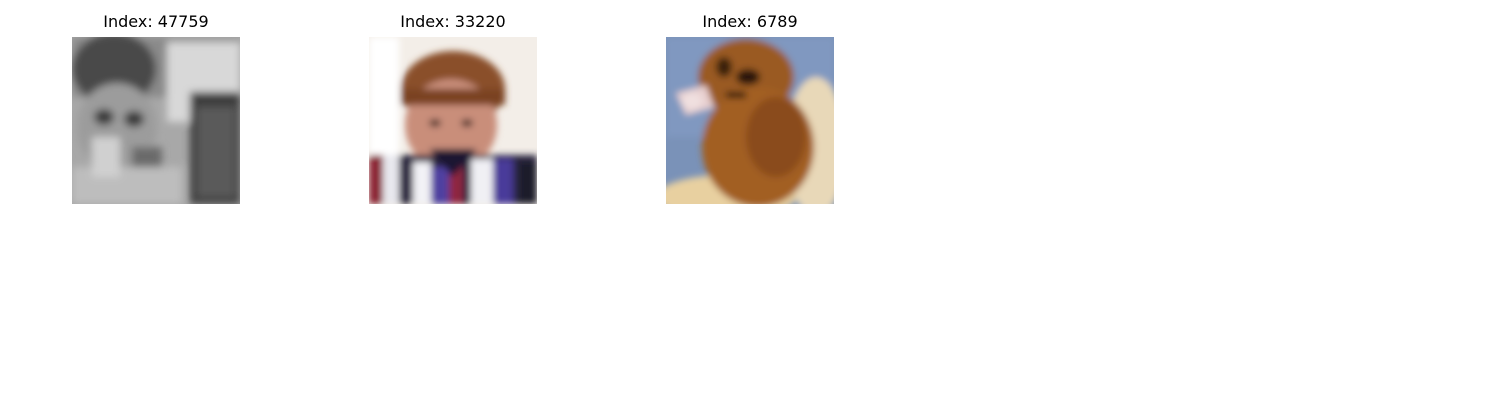  I want to click on panel-title: Index: 33220, so click(453, 21).